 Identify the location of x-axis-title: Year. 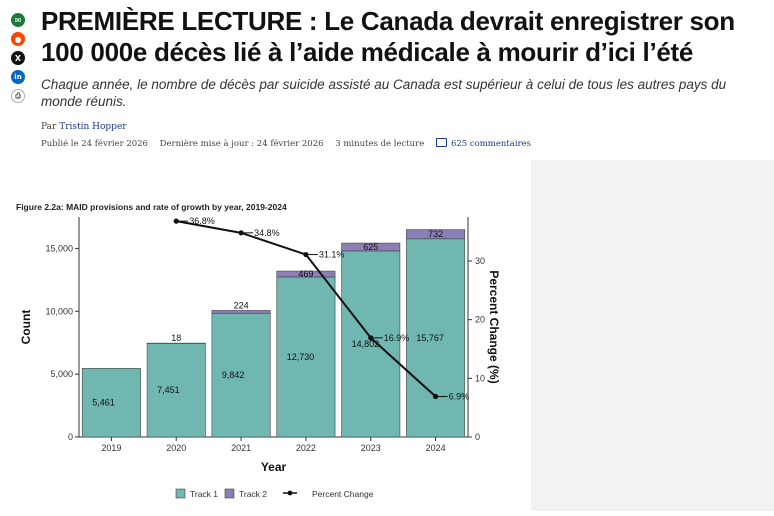
(274, 467).